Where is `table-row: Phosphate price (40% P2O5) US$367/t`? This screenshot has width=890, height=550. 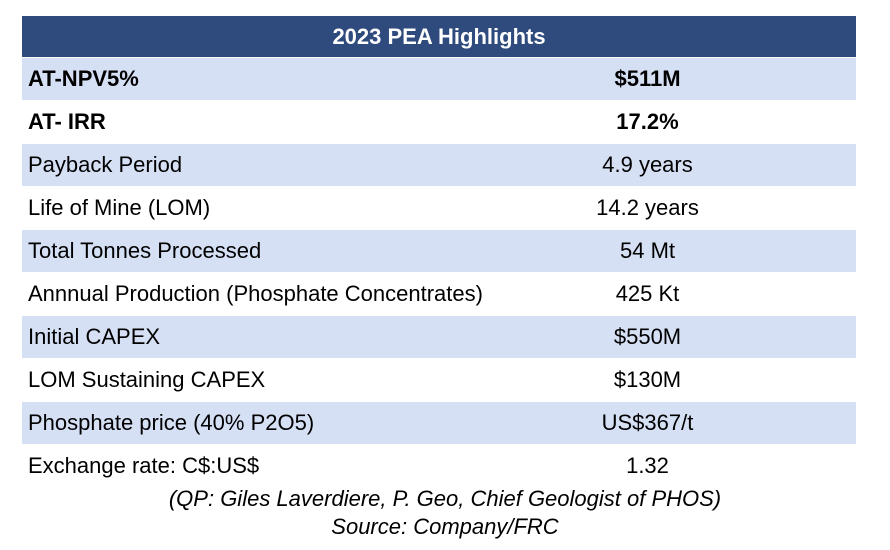 table-row: Phosphate price (40% P2O5) US$367/t is located at coordinates (439, 423).